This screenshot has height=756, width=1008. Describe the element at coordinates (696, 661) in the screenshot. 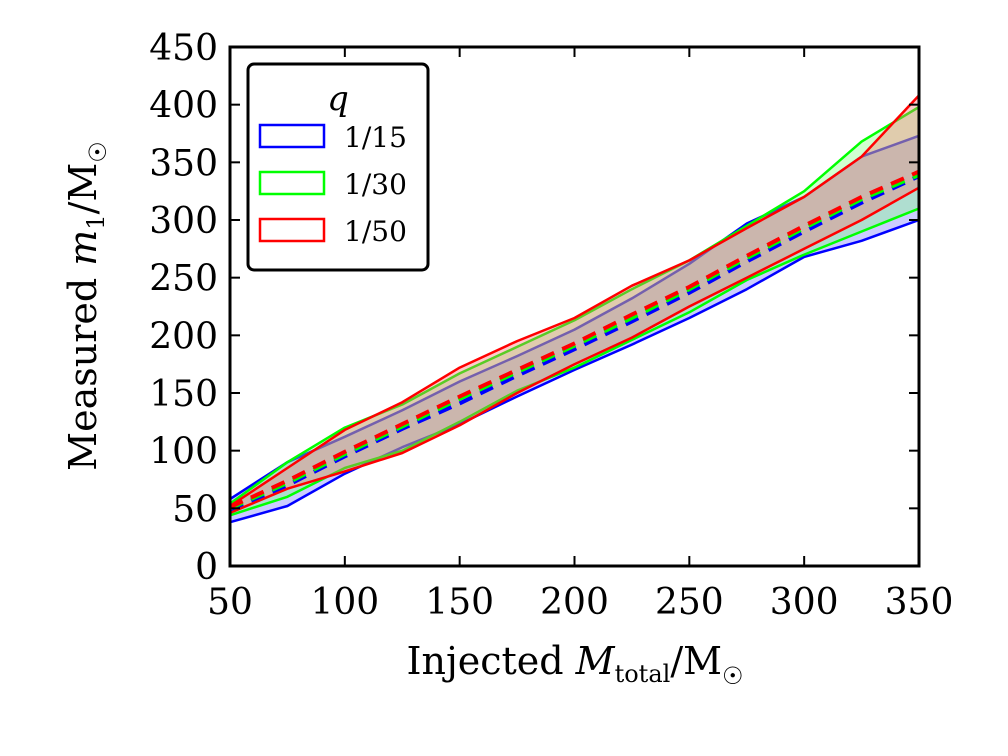

I see `x-axis-label-suffix: /M` at that location.